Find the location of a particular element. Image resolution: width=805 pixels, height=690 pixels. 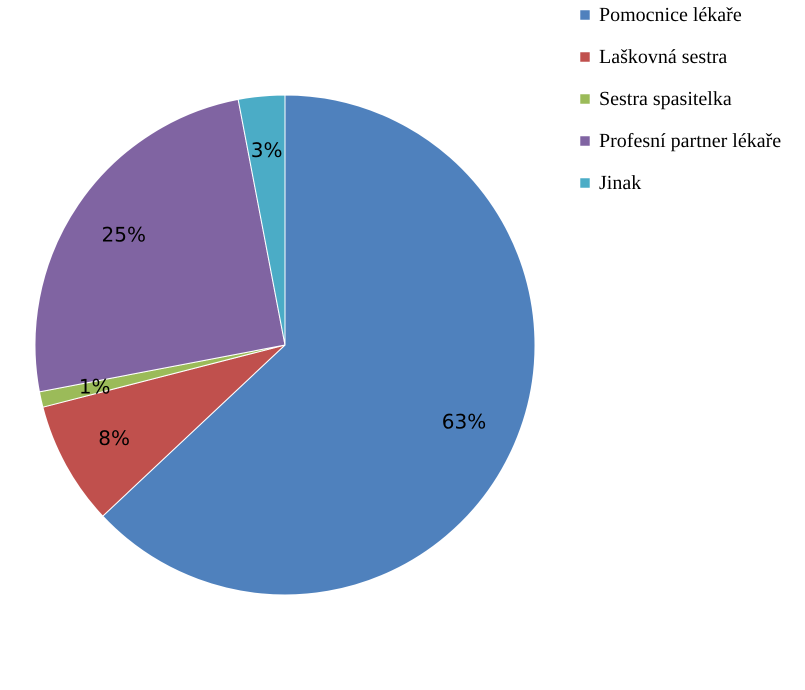

data-label: 63% is located at coordinates (464, 421).